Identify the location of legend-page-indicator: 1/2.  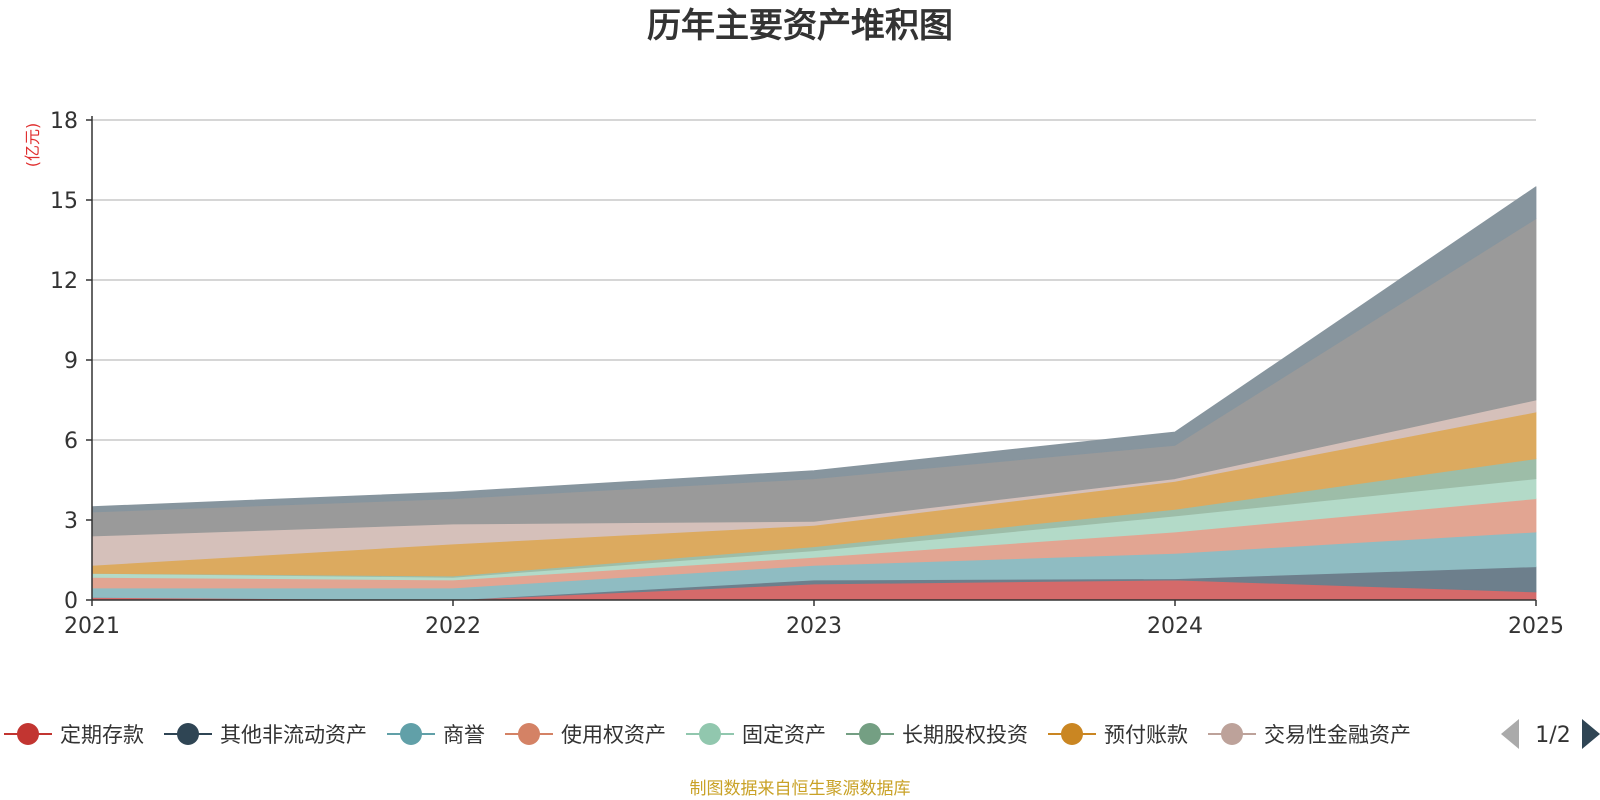
(1552, 735).